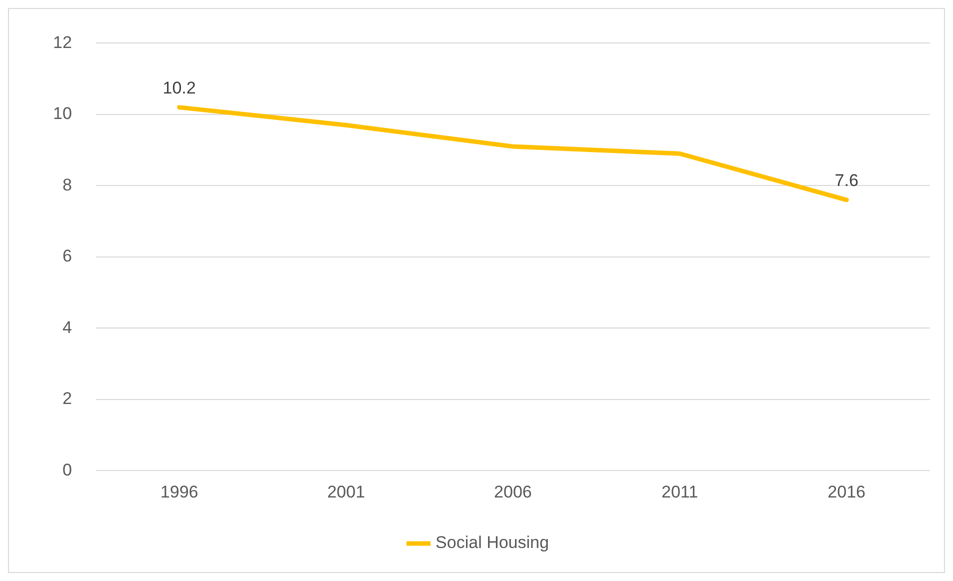  I want to click on y-tick-label: 6, so click(67, 256).